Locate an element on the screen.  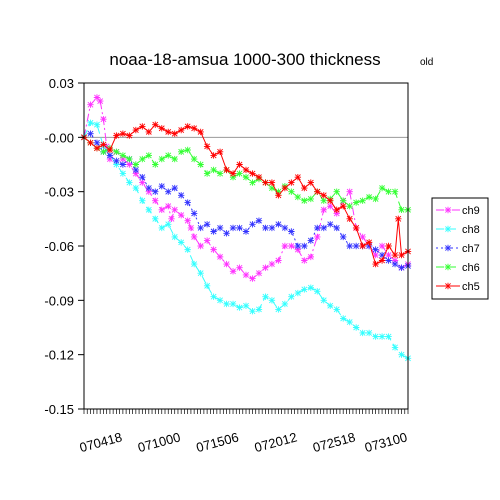
legend-label: ch6 is located at coordinates (471, 268).